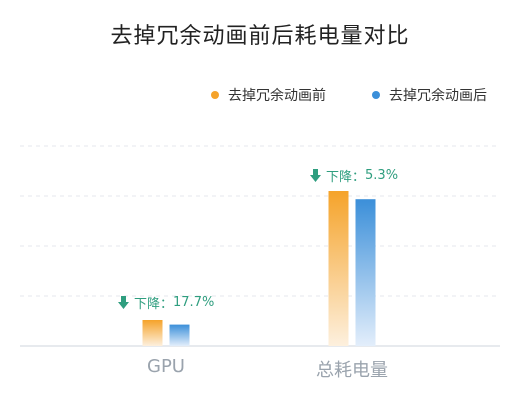 Image resolution: width=520 pixels, height=400 pixels. I want to click on bar-before-total, so click(338, 268).